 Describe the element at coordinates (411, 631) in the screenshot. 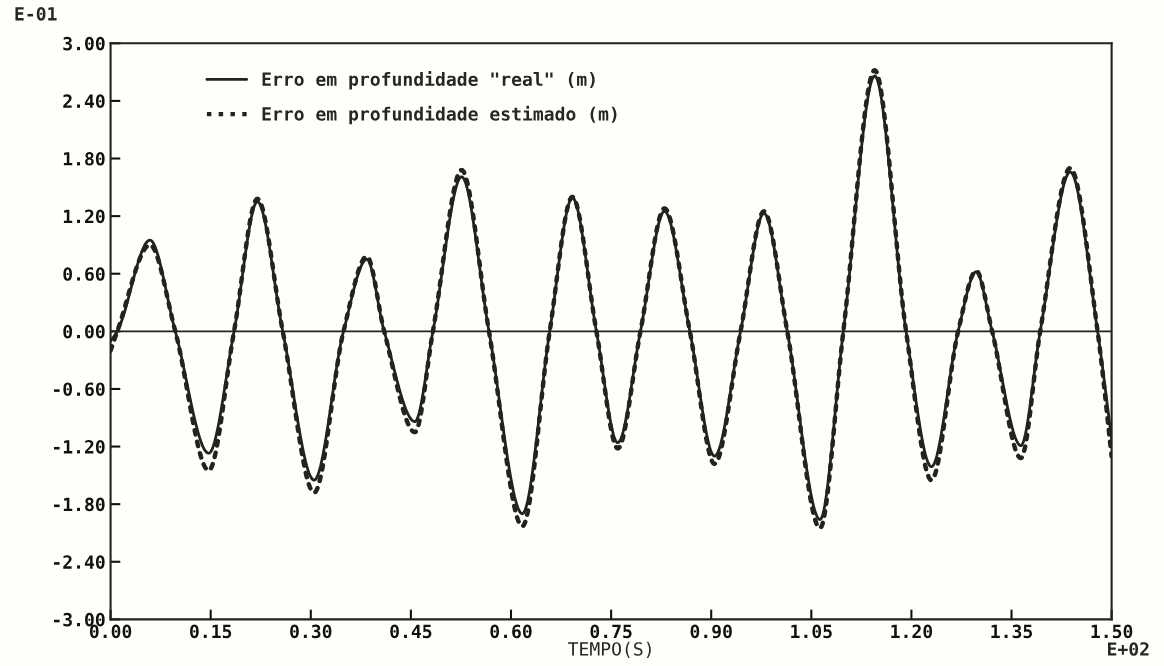

I see `x-tick-label: 0.45` at that location.